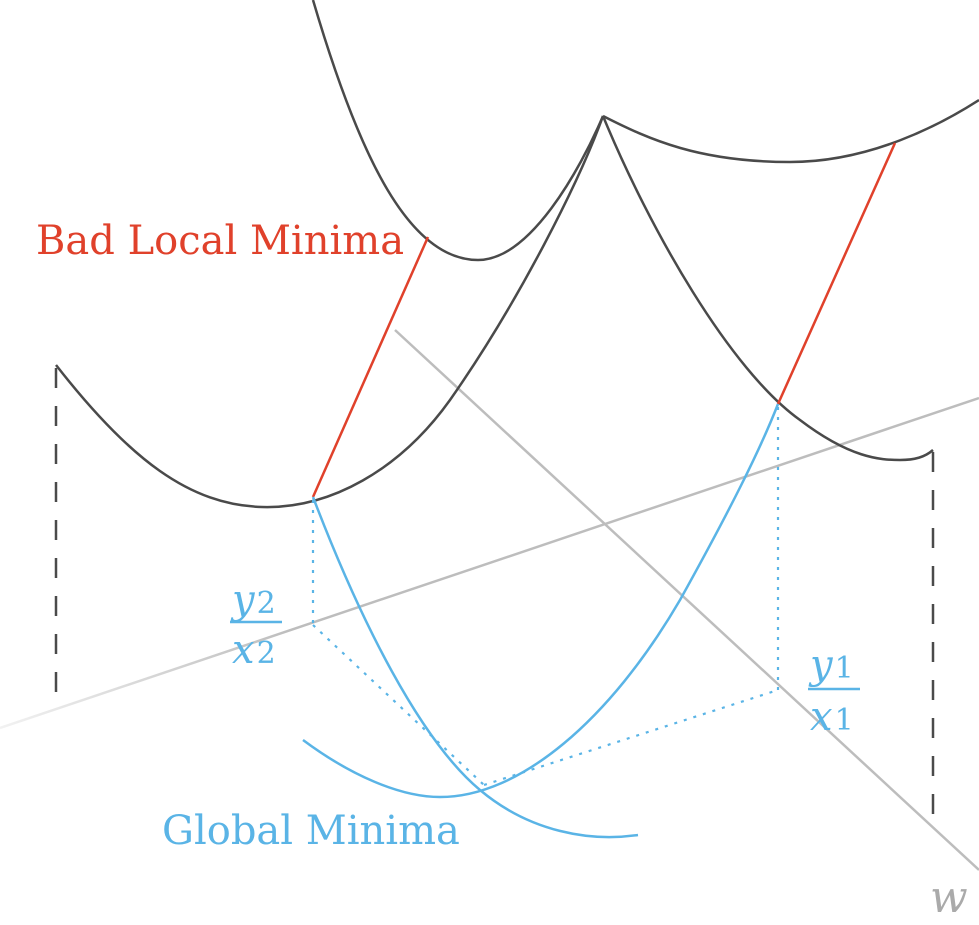 Image resolution: width=979 pixels, height=925 pixels. What do you see at coordinates (844, 668) in the screenshot?
I see `y1-subscript: 1` at bounding box center [844, 668].